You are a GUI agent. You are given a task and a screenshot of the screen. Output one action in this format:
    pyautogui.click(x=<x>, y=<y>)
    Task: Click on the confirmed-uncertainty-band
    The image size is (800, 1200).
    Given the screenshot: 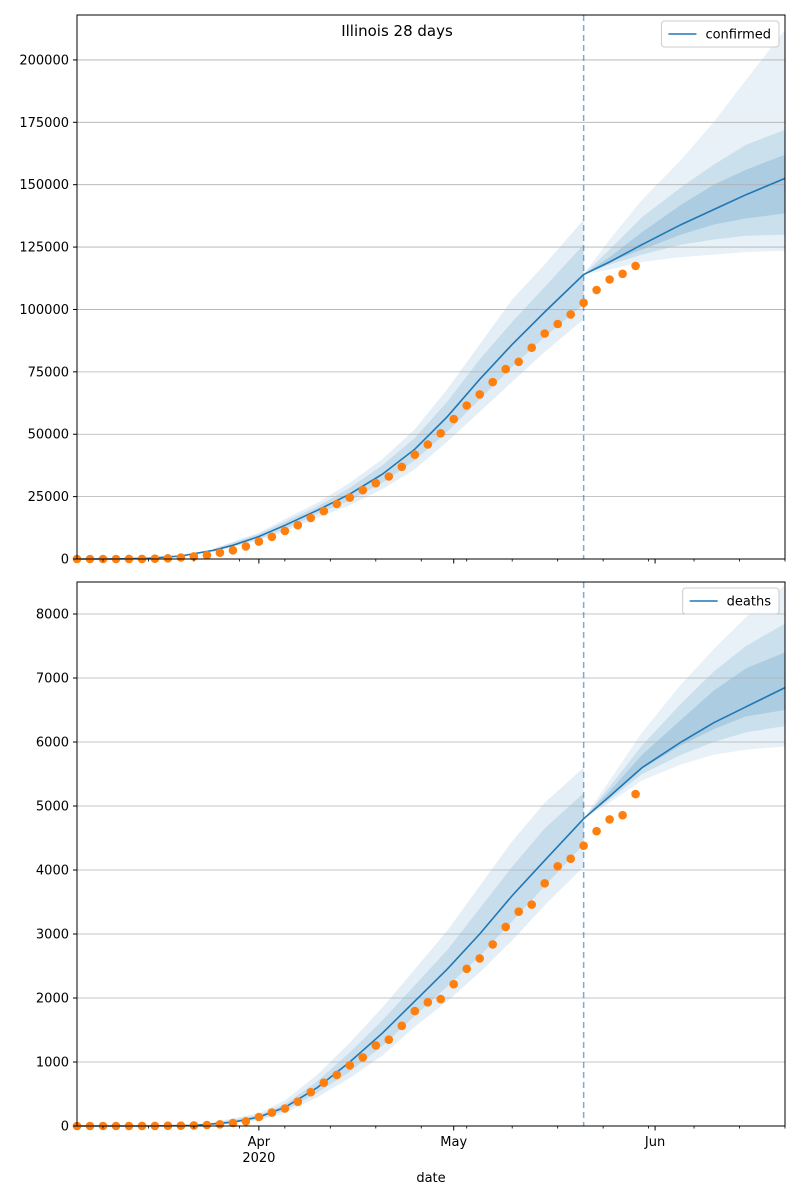 What is the action you would take?
    pyautogui.click(x=684, y=202)
    